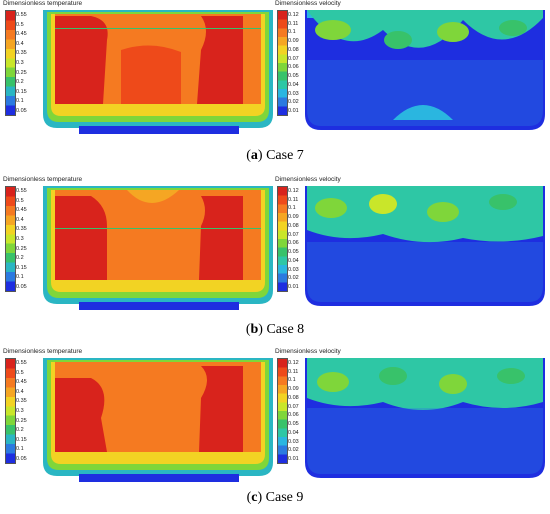 The height and width of the screenshot is (514, 550). I want to click on caption-letter: c, so click(254, 497).